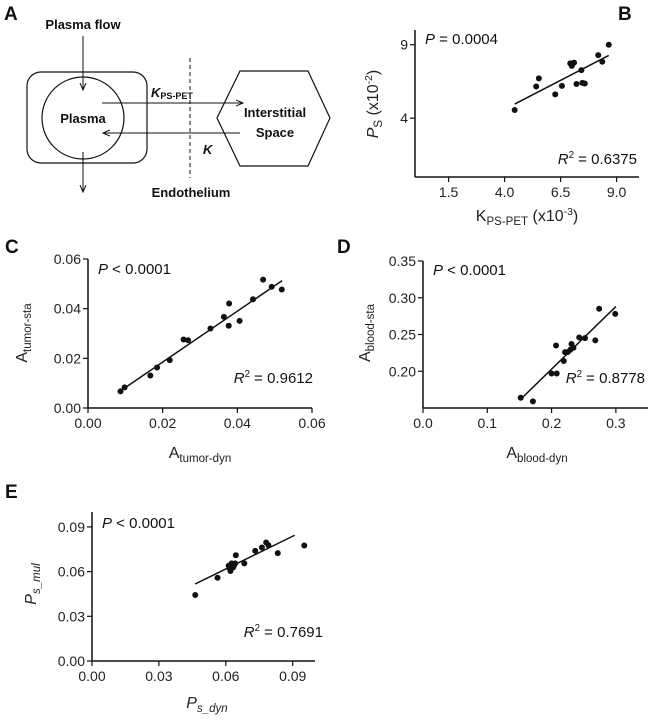 The height and width of the screenshot is (721, 653). Describe the element at coordinates (83, 118) in the screenshot. I see `plasma-label: Plasma` at that location.